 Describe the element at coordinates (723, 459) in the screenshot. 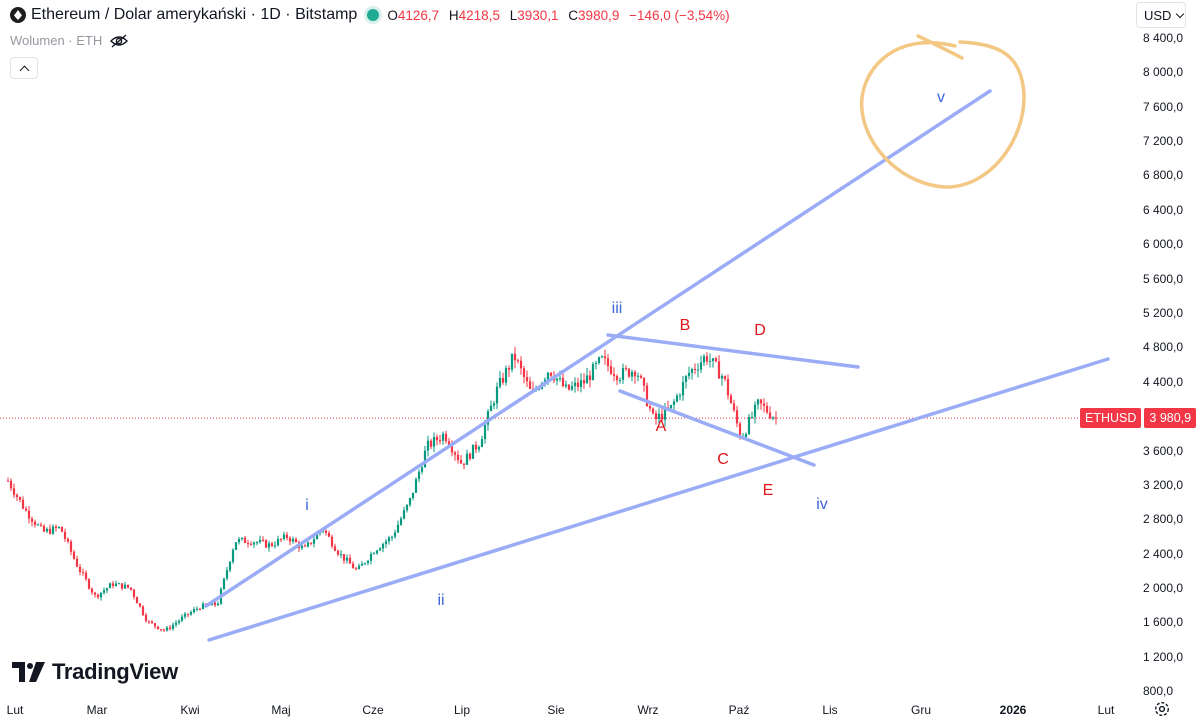

I see `wave-label-C: C` at that location.